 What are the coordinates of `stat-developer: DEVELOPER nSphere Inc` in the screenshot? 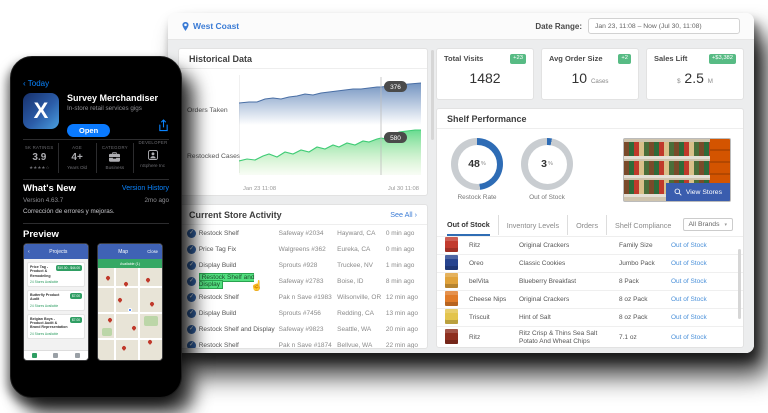 It's located at (152, 156).